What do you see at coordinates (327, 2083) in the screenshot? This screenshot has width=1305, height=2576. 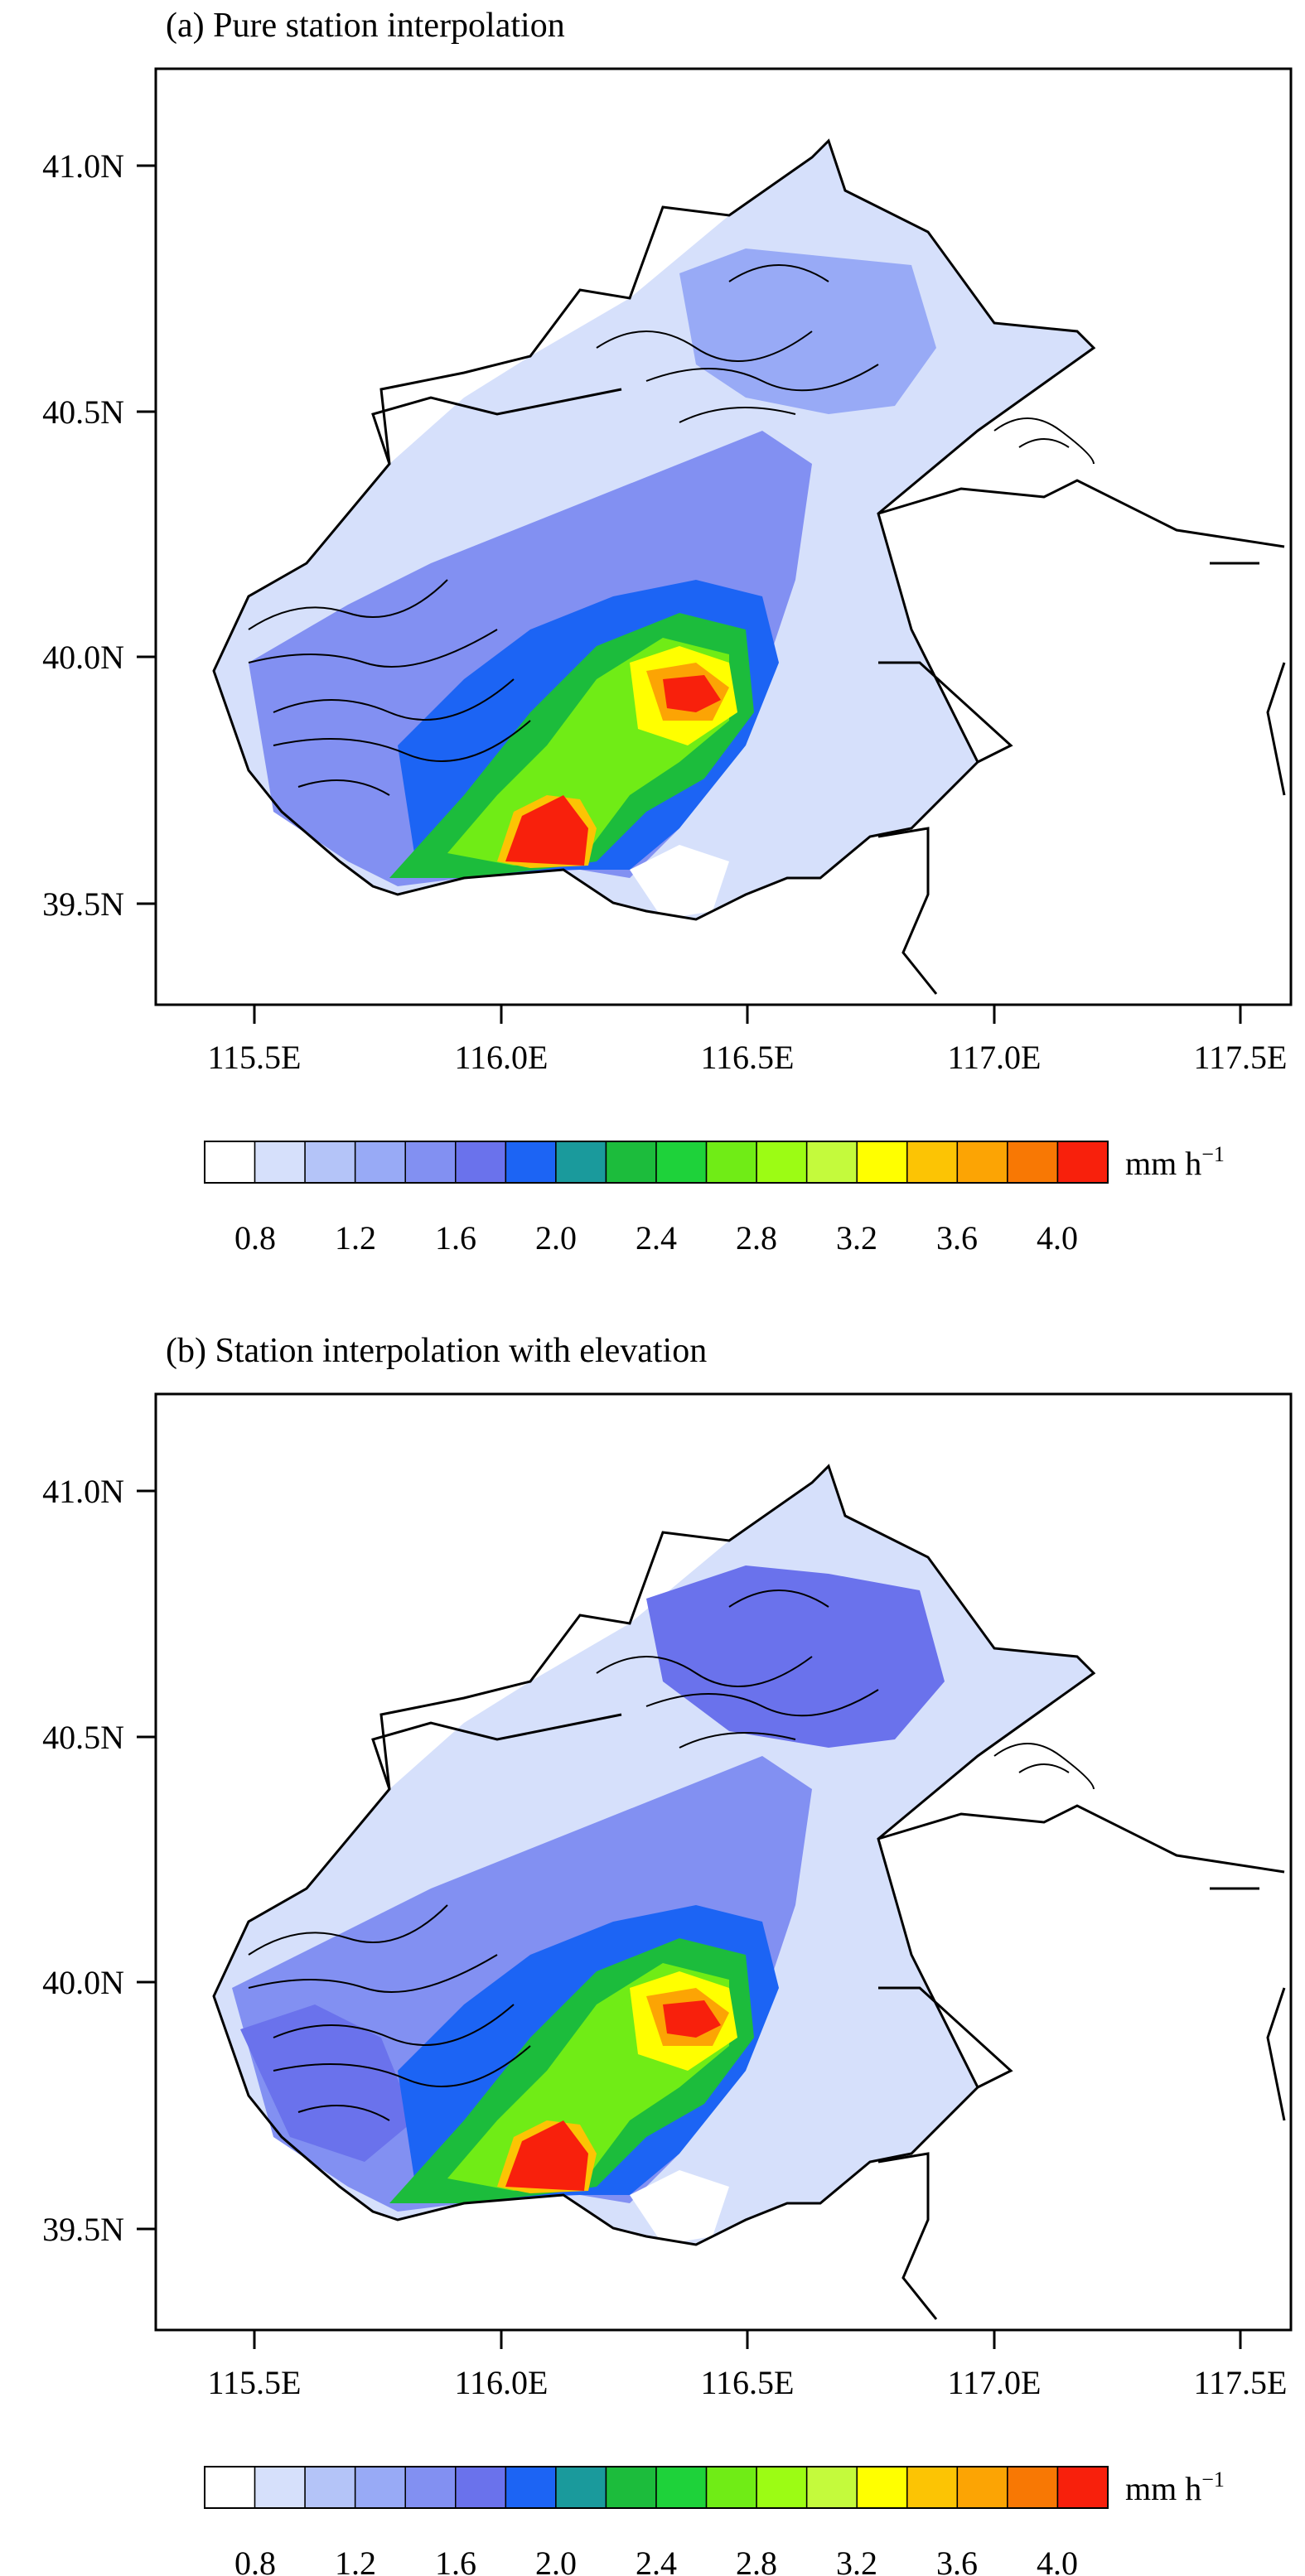 I see `mountain-west-blue` at bounding box center [327, 2083].